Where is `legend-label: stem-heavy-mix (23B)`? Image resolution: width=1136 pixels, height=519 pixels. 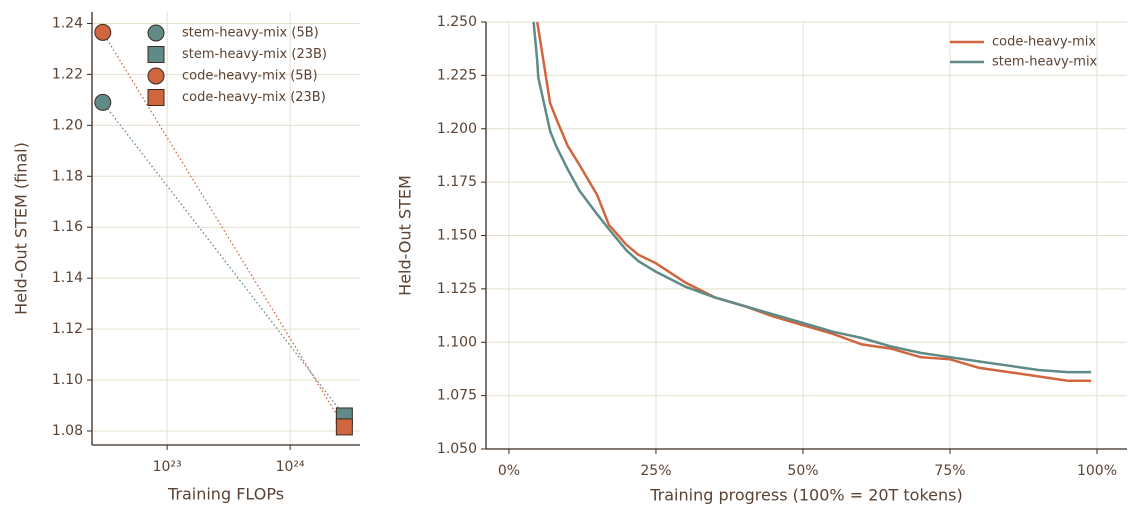 legend-label: stem-heavy-mix (23B) is located at coordinates (254, 54).